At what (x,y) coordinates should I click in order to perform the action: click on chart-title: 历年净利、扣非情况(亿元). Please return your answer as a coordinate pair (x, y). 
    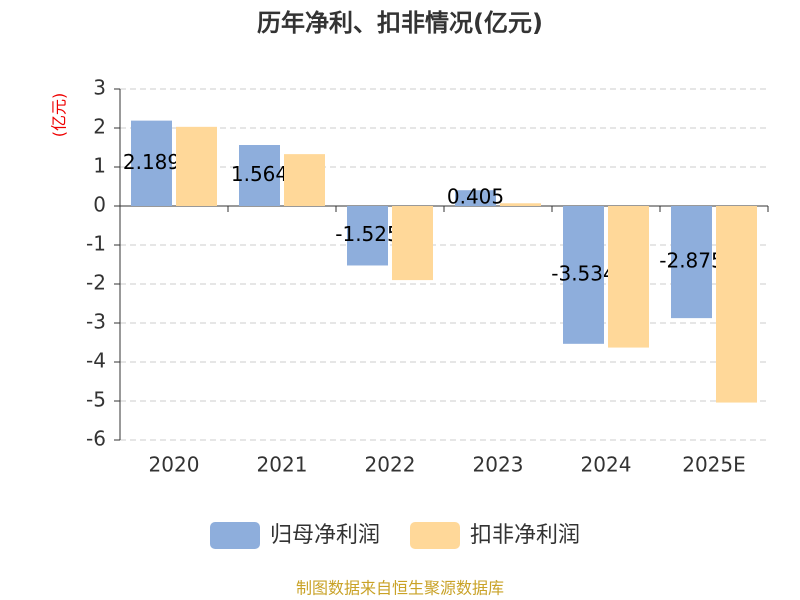
    Looking at the image, I should click on (400, 23).